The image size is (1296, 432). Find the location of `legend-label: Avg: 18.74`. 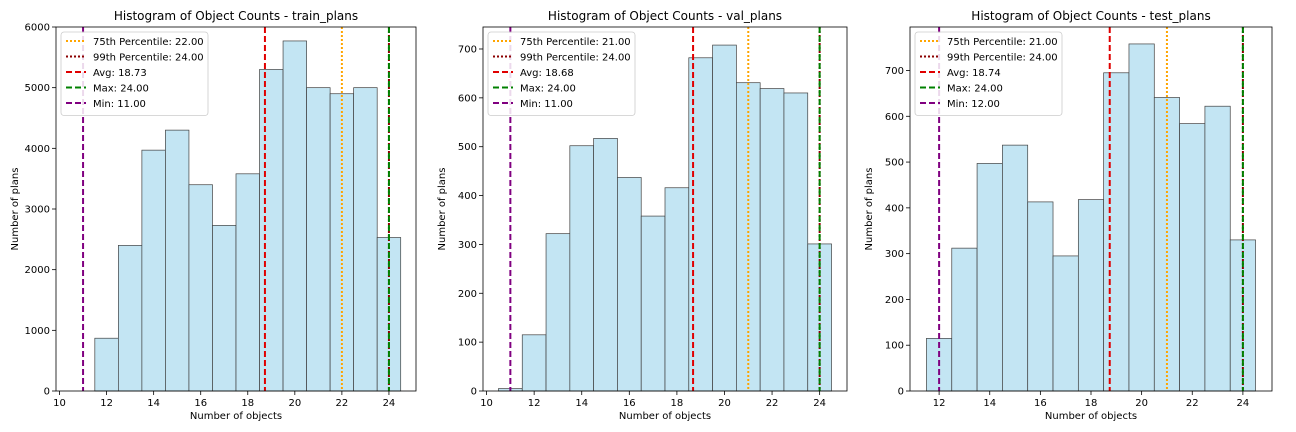

legend-label: Avg: 18.74 is located at coordinates (974, 73).